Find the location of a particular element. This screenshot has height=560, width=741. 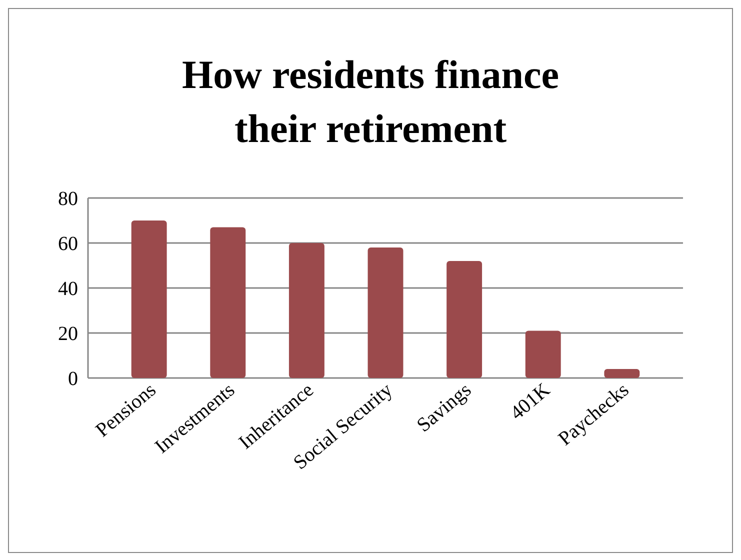

y-tick-label: 80 is located at coordinates (68, 199).